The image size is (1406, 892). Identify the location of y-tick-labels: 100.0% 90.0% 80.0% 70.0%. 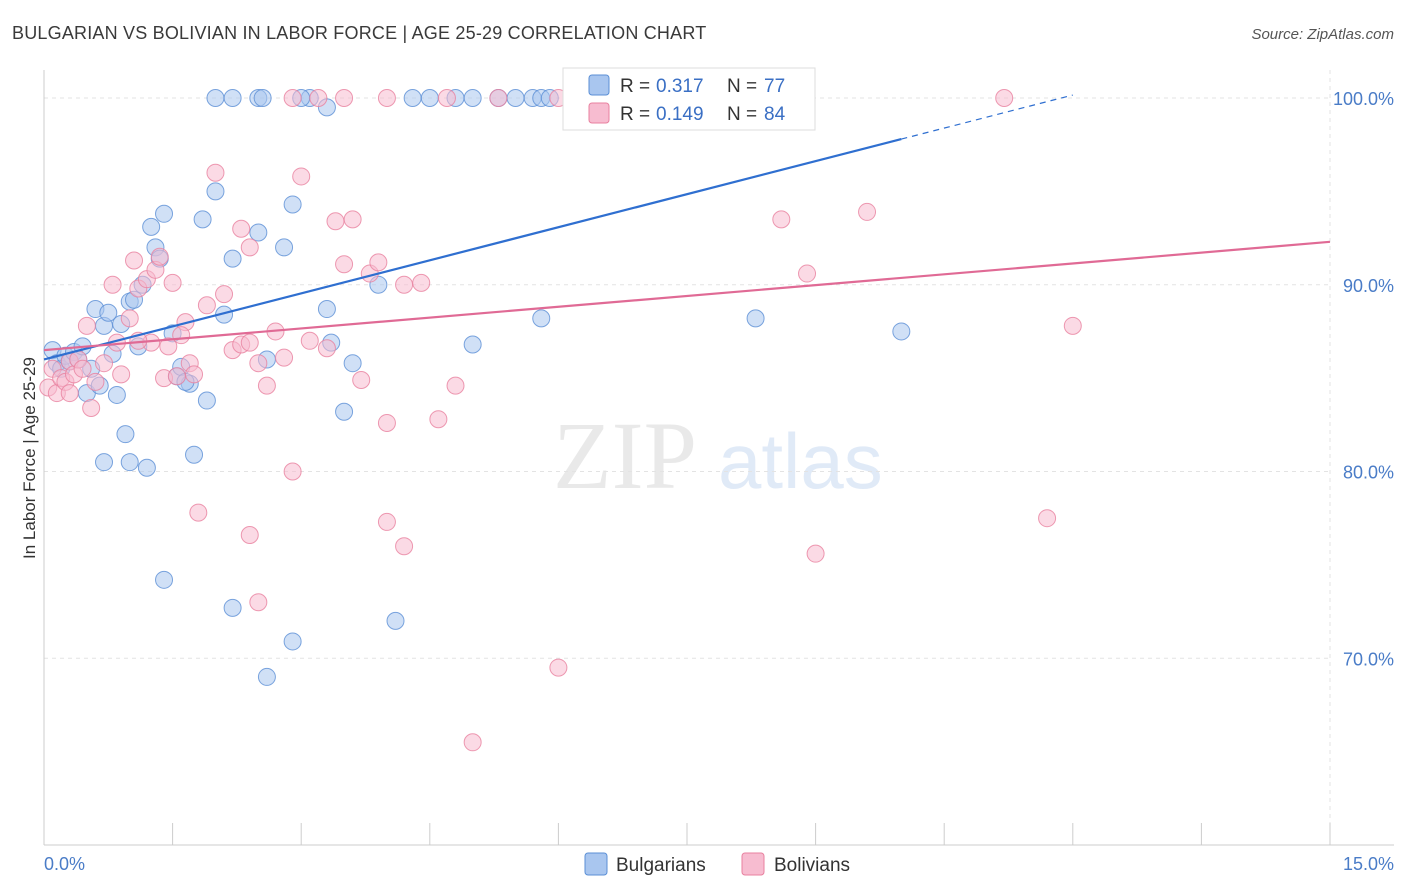
(1363, 379).